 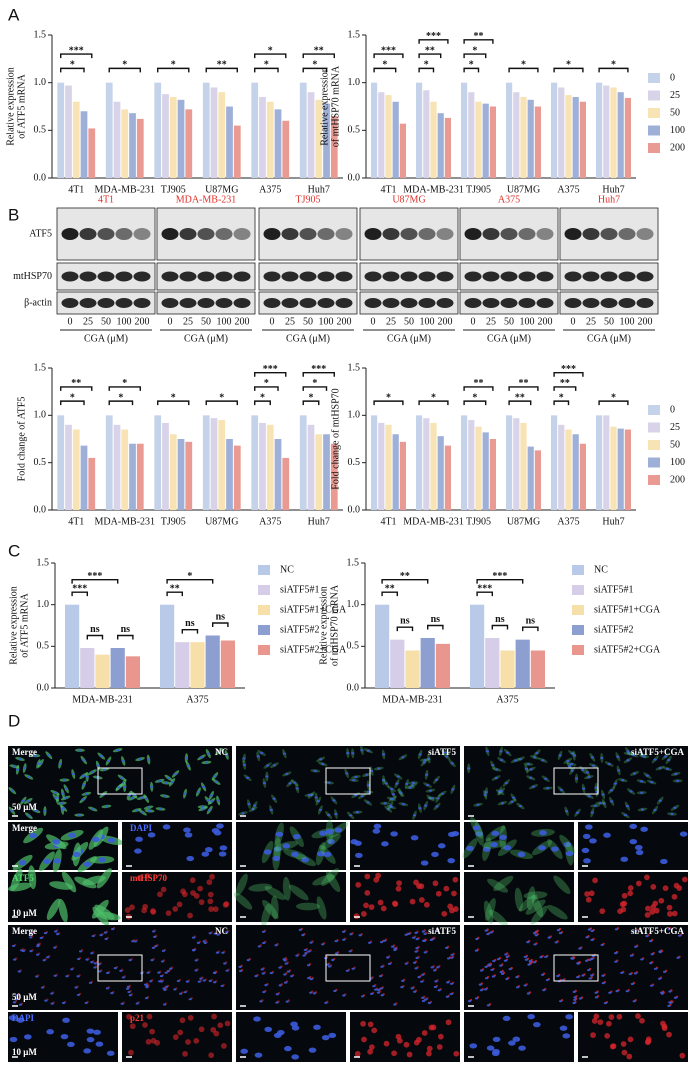 What do you see at coordinates (224, 321) in the screenshot?
I see `dose-label: 100` at bounding box center [224, 321].